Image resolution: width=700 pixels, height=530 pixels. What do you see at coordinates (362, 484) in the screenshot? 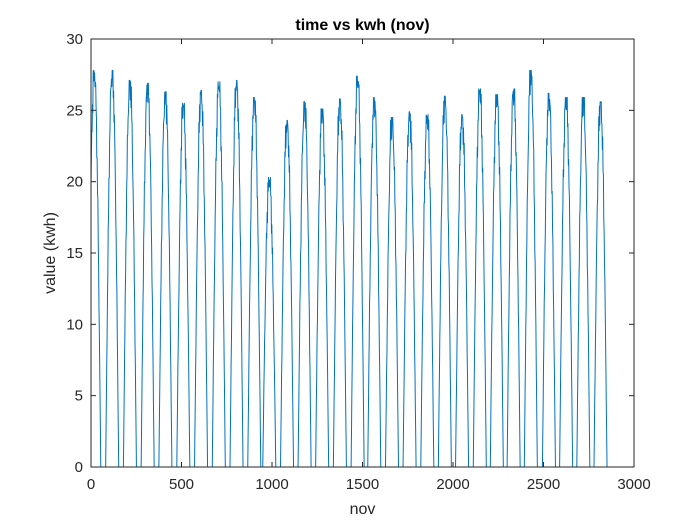
I see `x-tick-label: 1500` at bounding box center [362, 484].